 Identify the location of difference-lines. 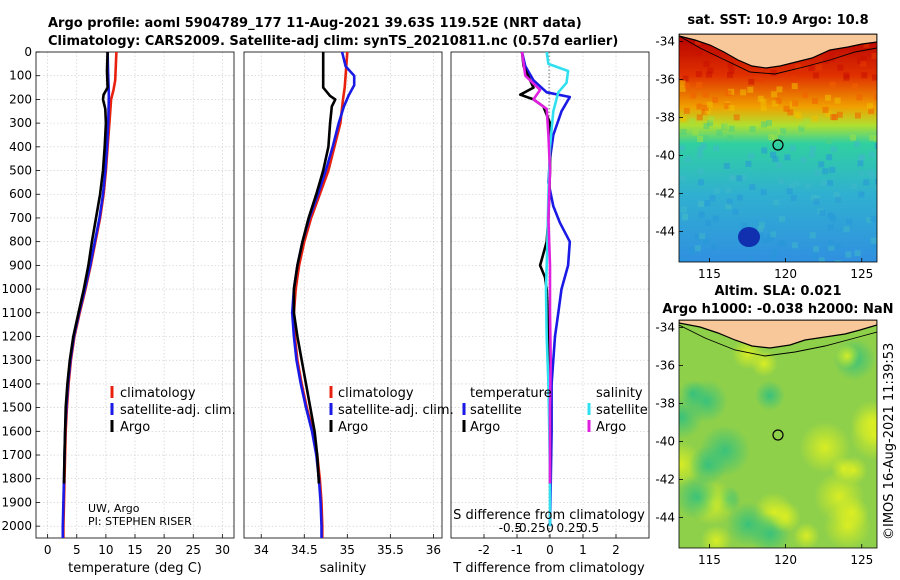
(545, 289).